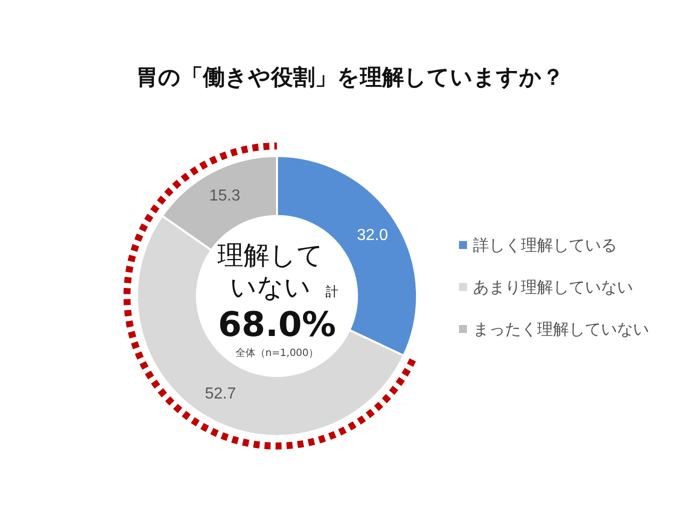  What do you see at coordinates (332, 292) in the screenshot?
I see `text: 計` at bounding box center [332, 292].